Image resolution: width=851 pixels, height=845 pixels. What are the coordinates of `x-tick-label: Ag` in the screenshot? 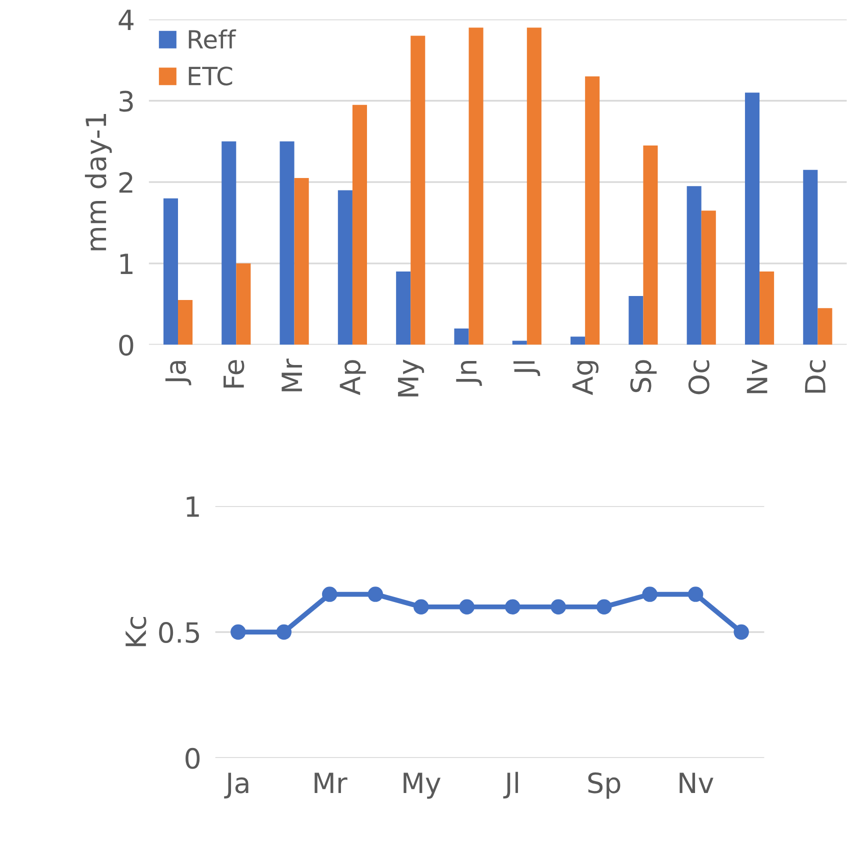 It's located at (585, 378).